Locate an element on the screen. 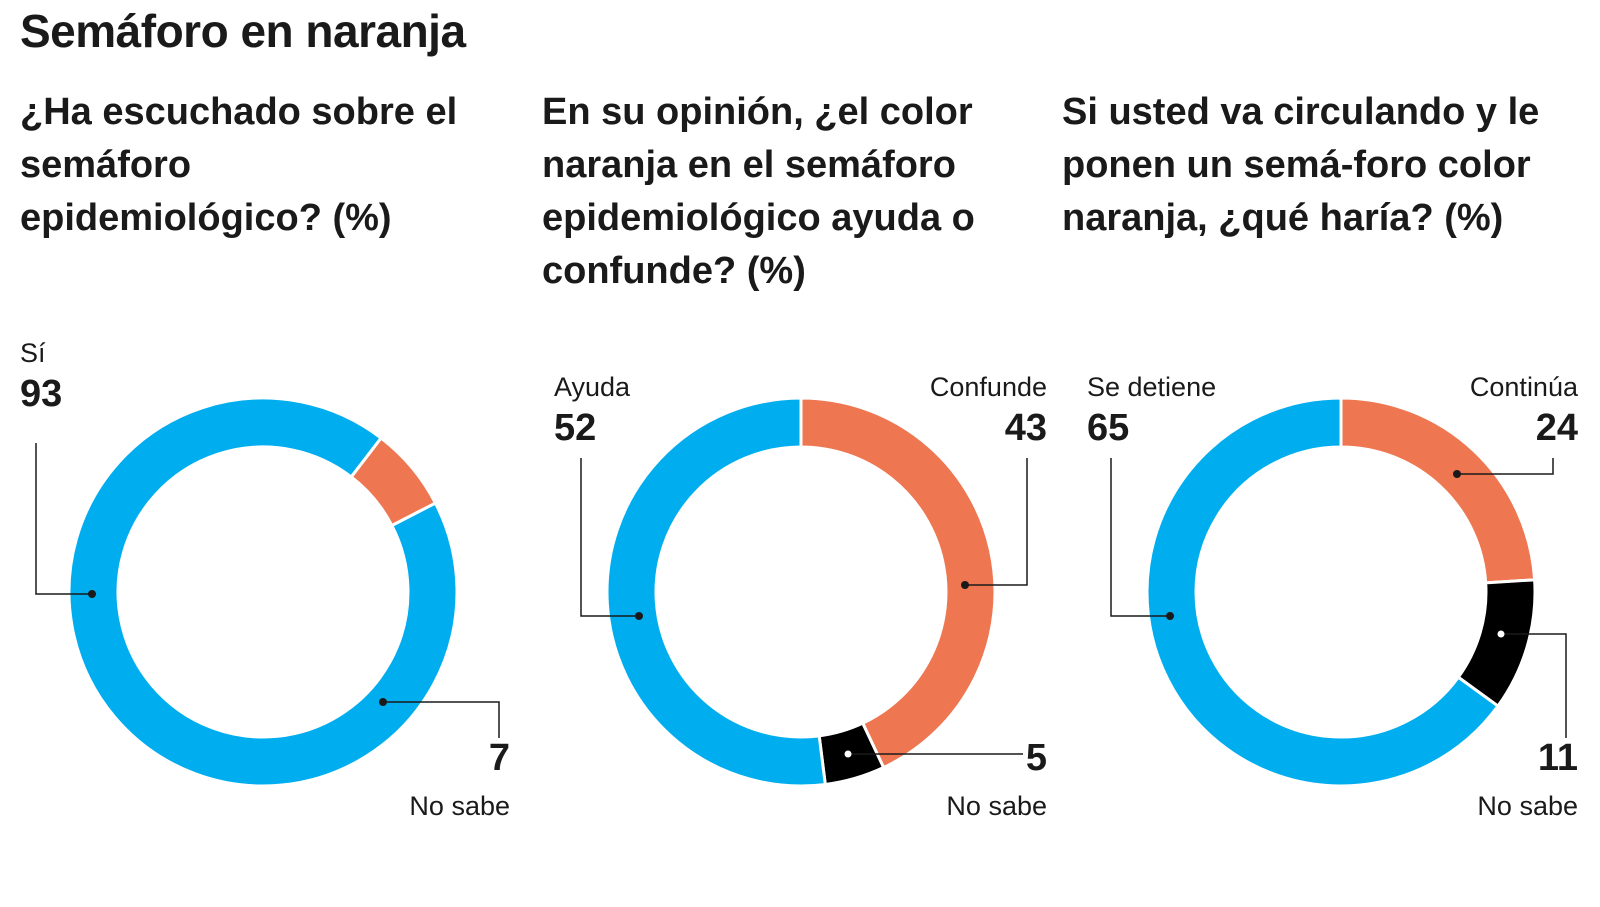 Image resolution: width=1600 pixels, height=907 pixels. slice-label-no-sabe-3: No sabe is located at coordinates (1527, 806).